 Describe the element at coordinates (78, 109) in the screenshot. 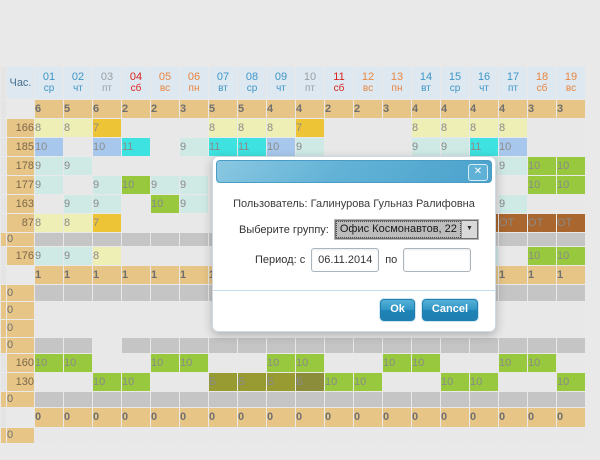

I see `schedule-cell: 5` at that location.